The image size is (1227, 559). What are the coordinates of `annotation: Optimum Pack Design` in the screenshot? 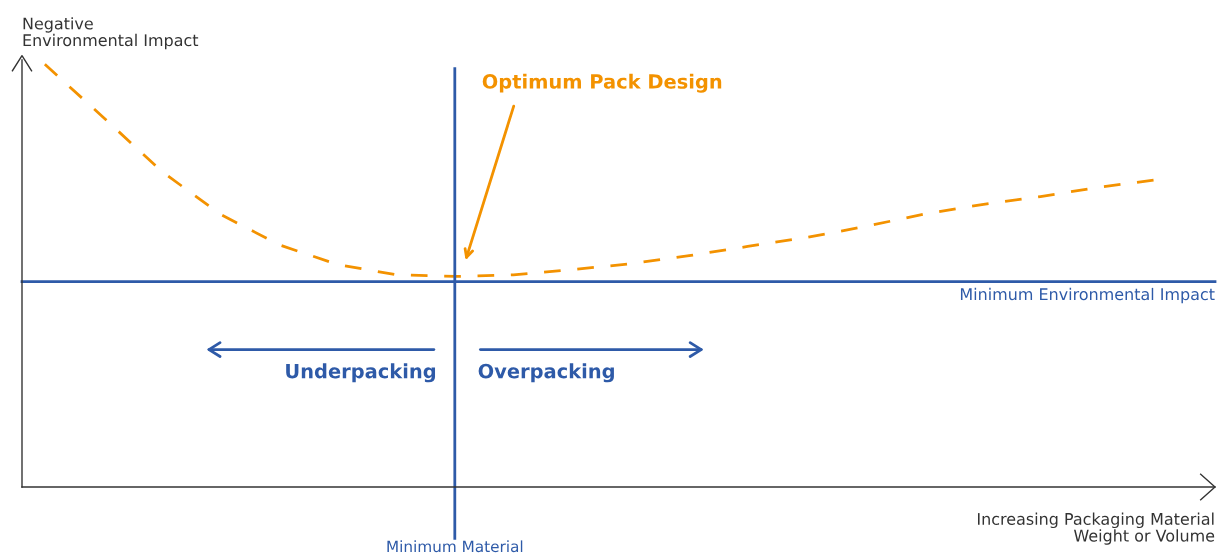 It's located at (602, 83).